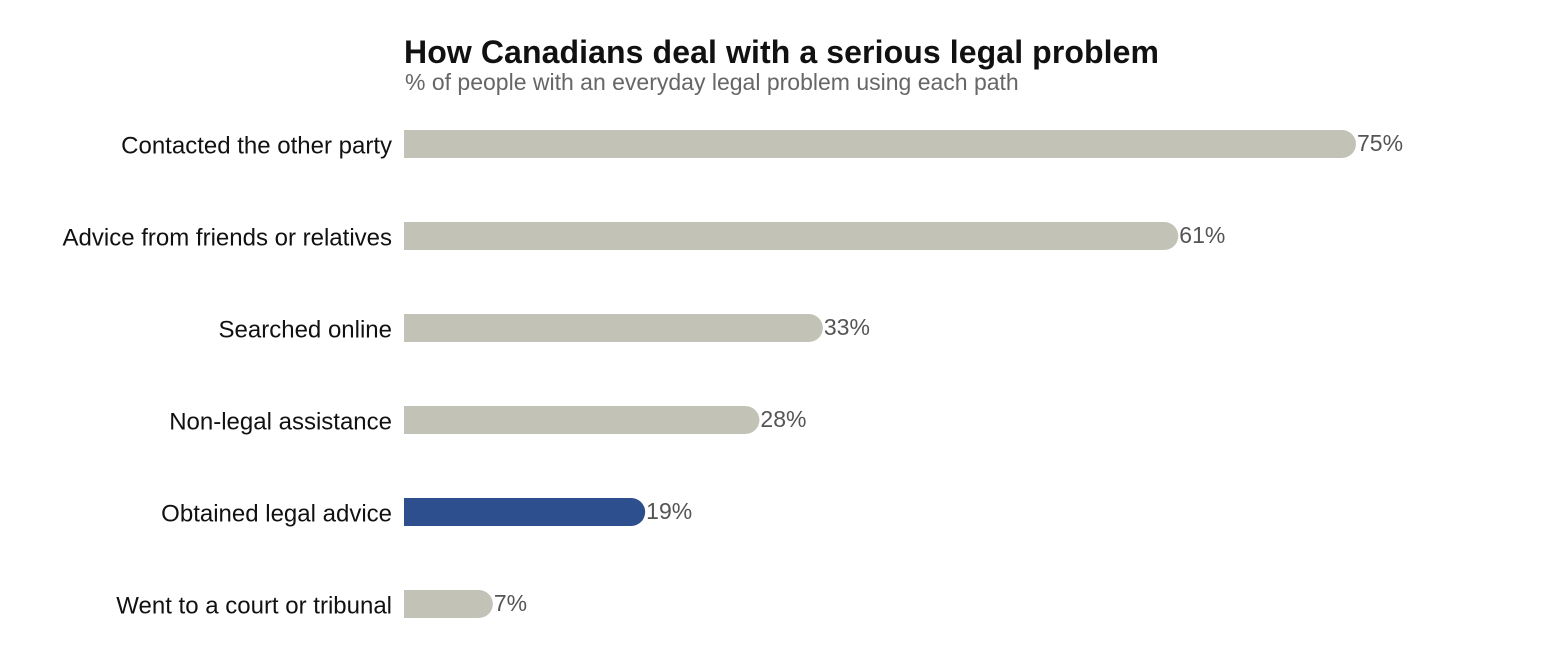  Describe the element at coordinates (1202, 235) in the screenshot. I see `value-label: 61%` at that location.